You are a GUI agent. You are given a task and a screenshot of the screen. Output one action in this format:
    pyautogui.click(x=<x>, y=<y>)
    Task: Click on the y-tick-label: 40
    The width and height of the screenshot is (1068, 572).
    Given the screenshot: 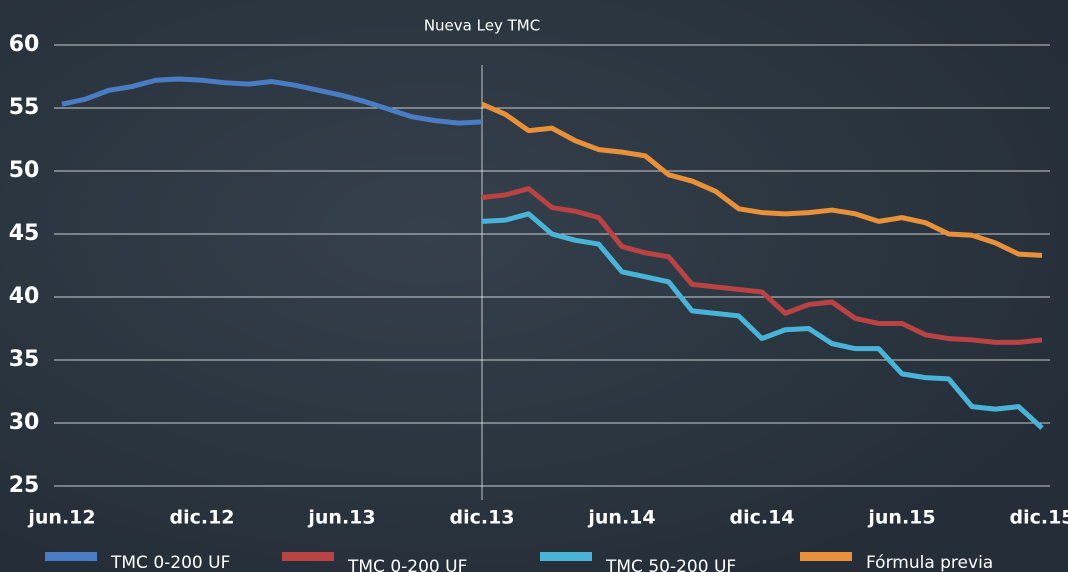 What is the action you would take?
    pyautogui.click(x=24, y=296)
    